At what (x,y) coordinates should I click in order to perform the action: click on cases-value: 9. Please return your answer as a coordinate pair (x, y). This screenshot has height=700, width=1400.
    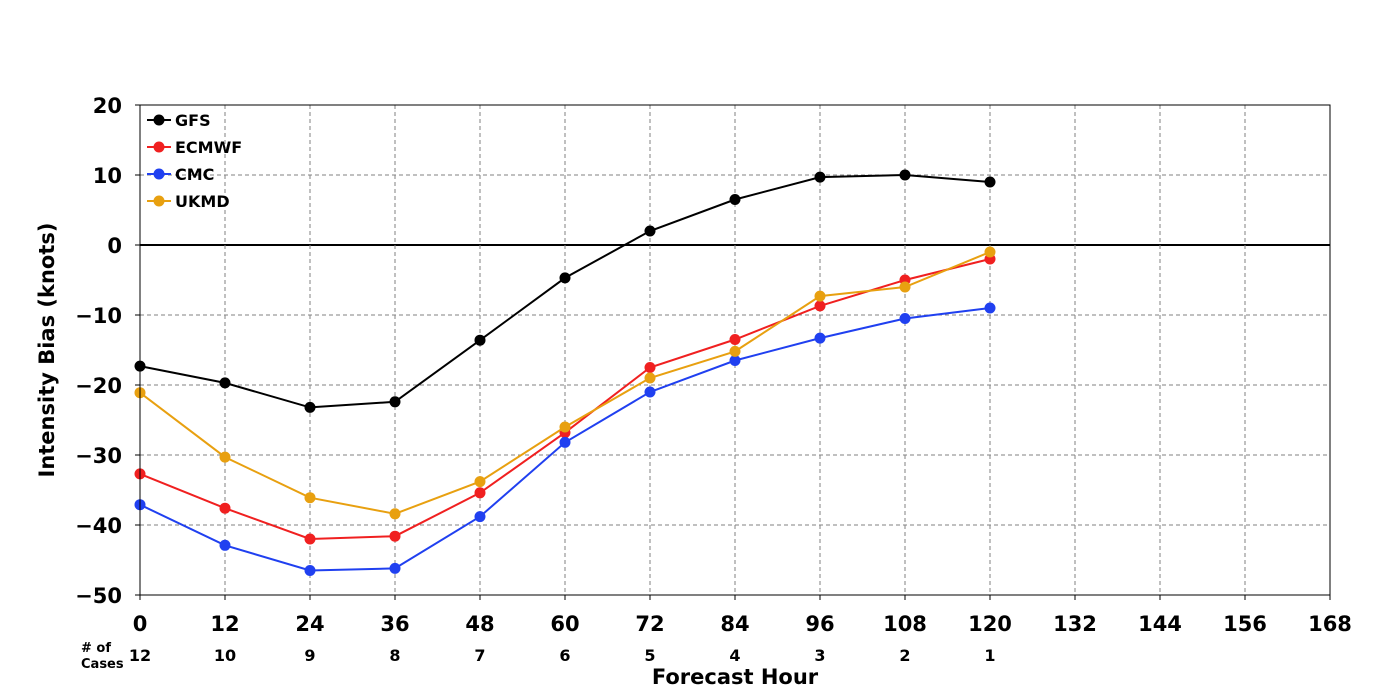
    Looking at the image, I should click on (309, 655).